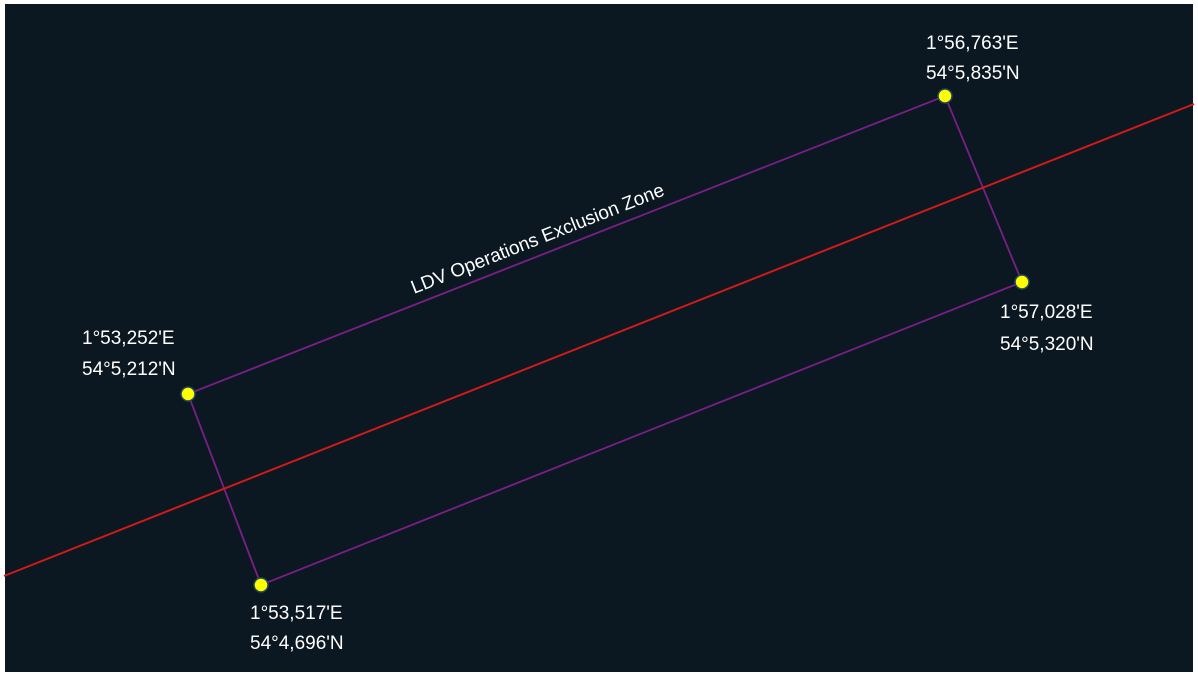  I want to click on vertex-marker-left, so click(188, 394).